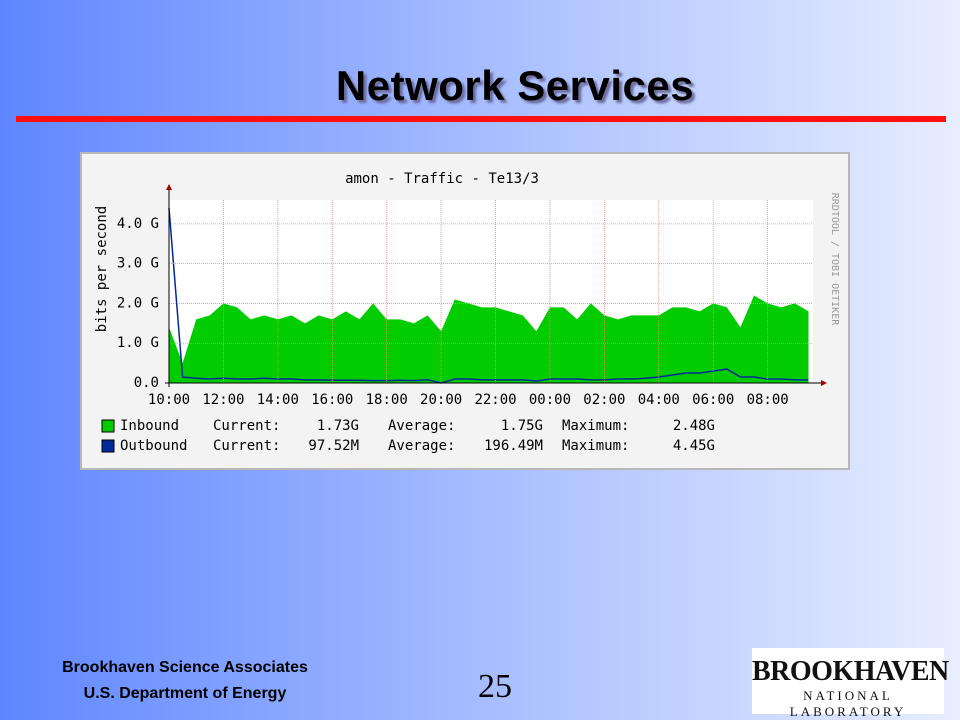 The height and width of the screenshot is (720, 960). I want to click on legend-stat-value: 196.49M, so click(513, 446).